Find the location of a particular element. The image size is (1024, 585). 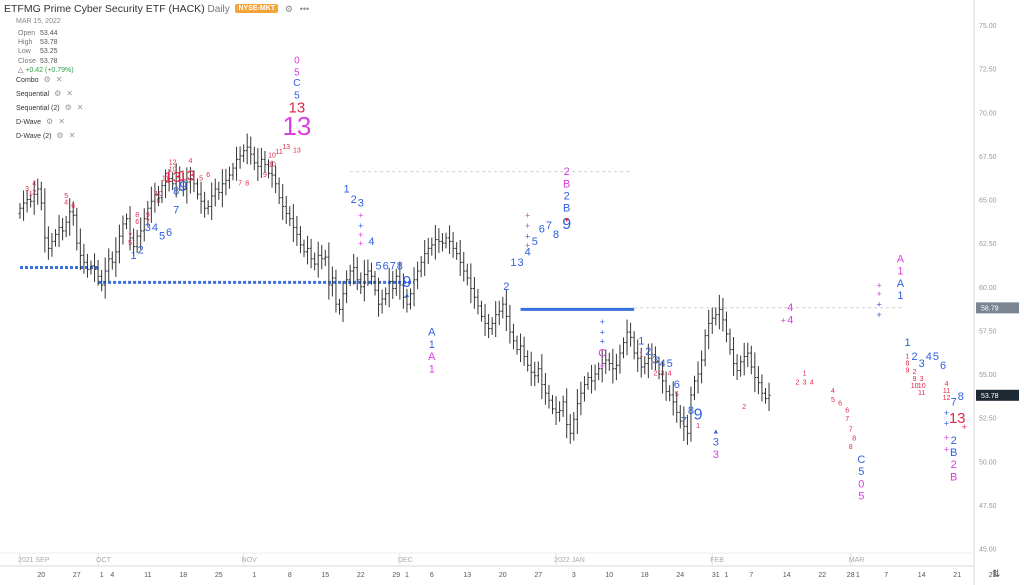

interval-label: Daily is located at coordinates (218, 9).